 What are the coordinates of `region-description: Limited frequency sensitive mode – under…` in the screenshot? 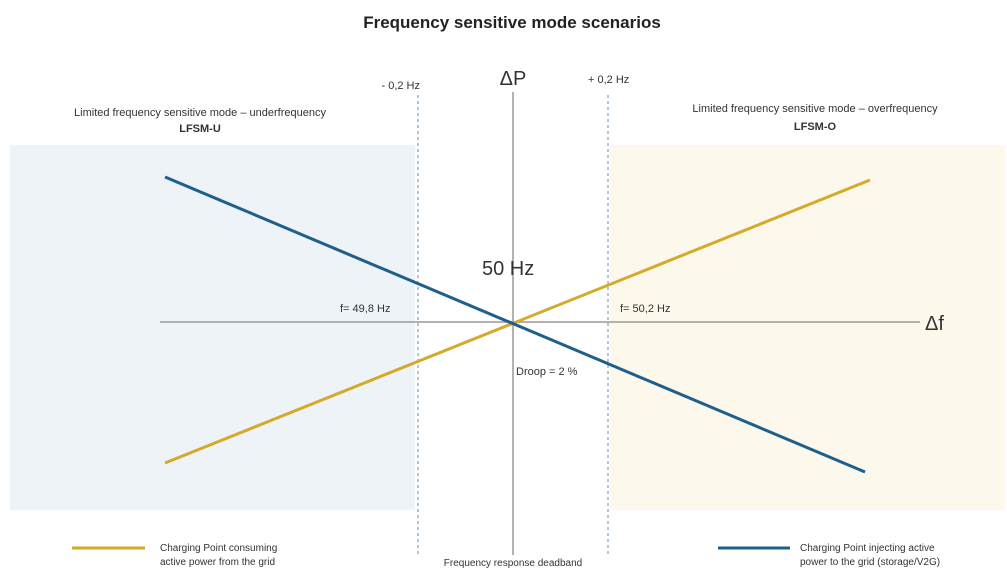 It's located at (200, 113).